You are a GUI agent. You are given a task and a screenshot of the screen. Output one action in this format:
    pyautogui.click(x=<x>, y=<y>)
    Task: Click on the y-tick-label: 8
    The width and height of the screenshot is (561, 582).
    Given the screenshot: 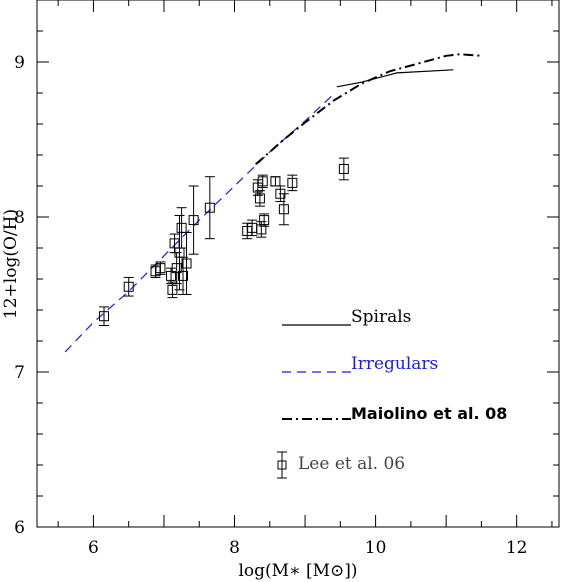 What is the action you would take?
    pyautogui.click(x=19, y=218)
    